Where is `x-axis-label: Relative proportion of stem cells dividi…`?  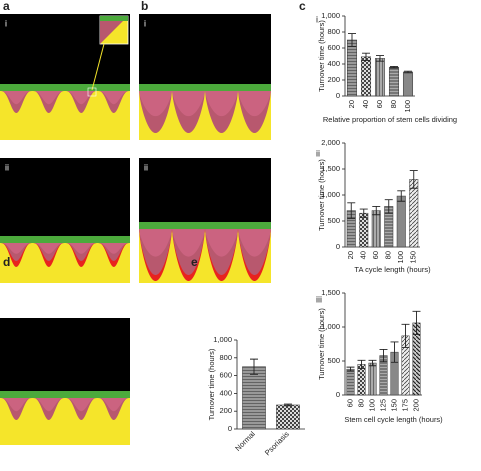
x-axis-label: Relative proportion of stem cells dividi… is located at coordinates (390, 119).